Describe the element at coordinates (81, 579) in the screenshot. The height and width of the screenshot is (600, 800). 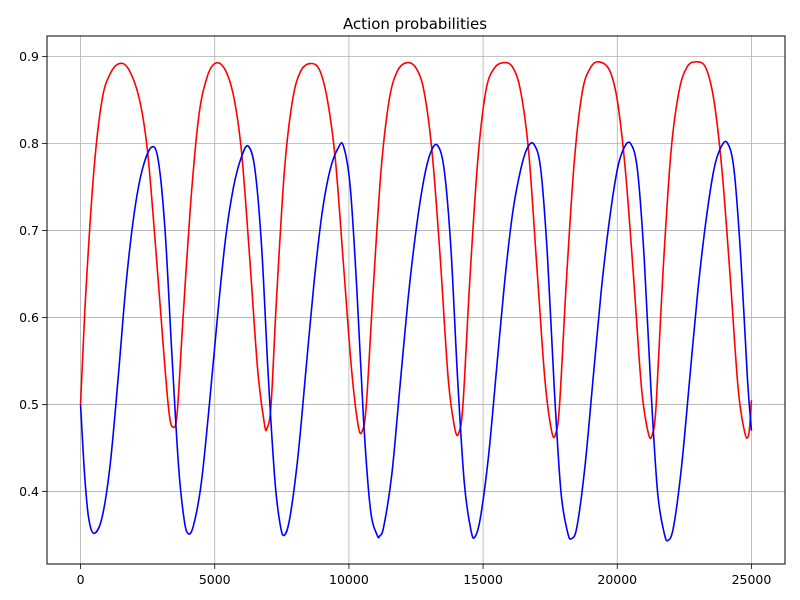
I see `x-tick-label: 0` at that location.